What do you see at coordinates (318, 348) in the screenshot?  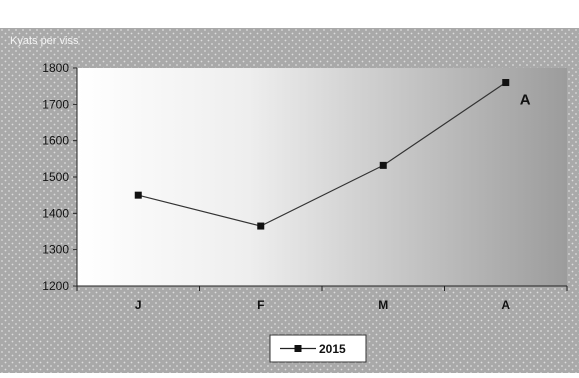 I see `legend: 2015` at bounding box center [318, 348].